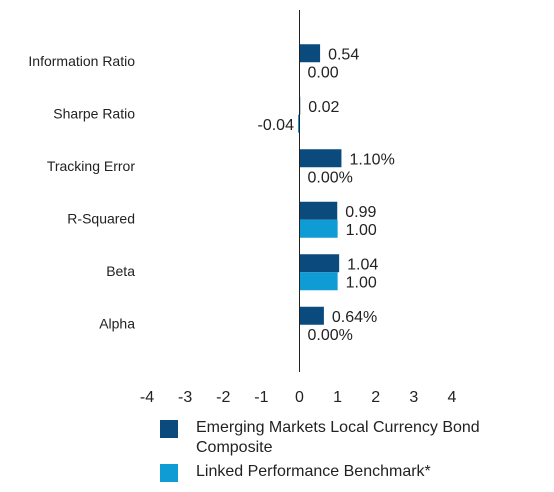  What do you see at coordinates (91, 166) in the screenshot?
I see `y-tick-label: Tracking Error` at bounding box center [91, 166].